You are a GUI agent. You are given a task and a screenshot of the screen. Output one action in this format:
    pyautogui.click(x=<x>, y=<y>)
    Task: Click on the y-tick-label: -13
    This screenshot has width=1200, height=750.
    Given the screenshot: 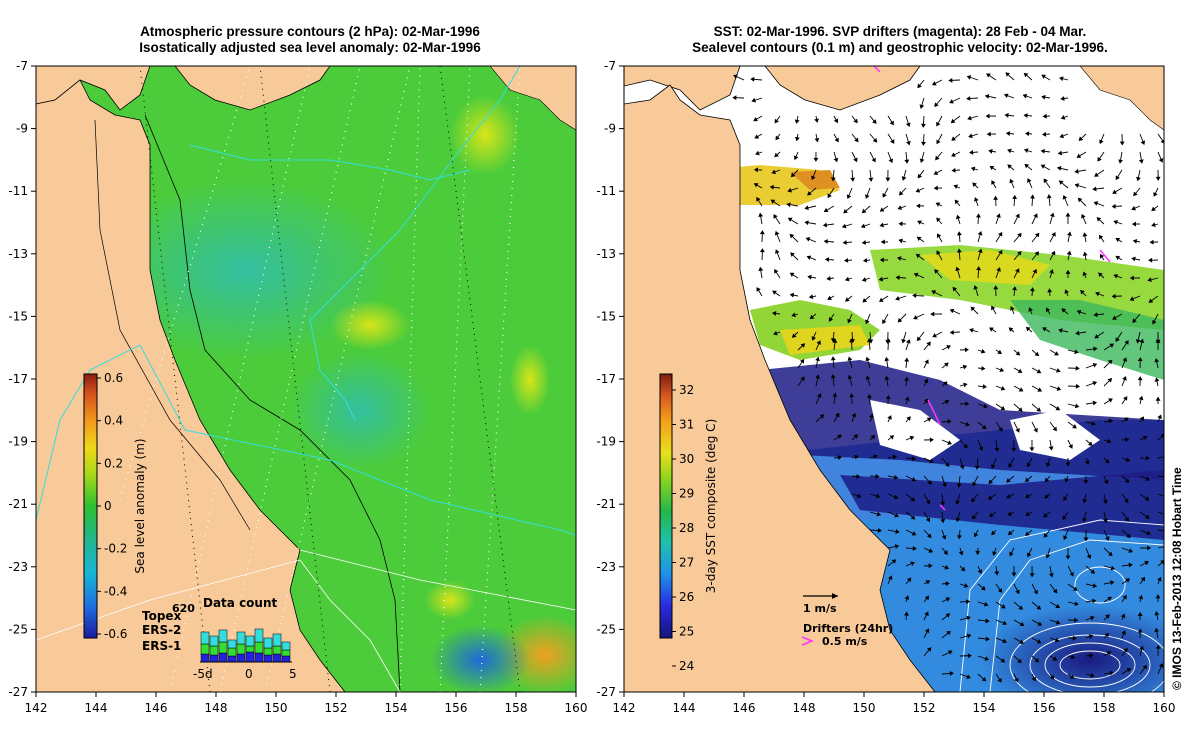 What is the action you would take?
    pyautogui.click(x=18, y=254)
    